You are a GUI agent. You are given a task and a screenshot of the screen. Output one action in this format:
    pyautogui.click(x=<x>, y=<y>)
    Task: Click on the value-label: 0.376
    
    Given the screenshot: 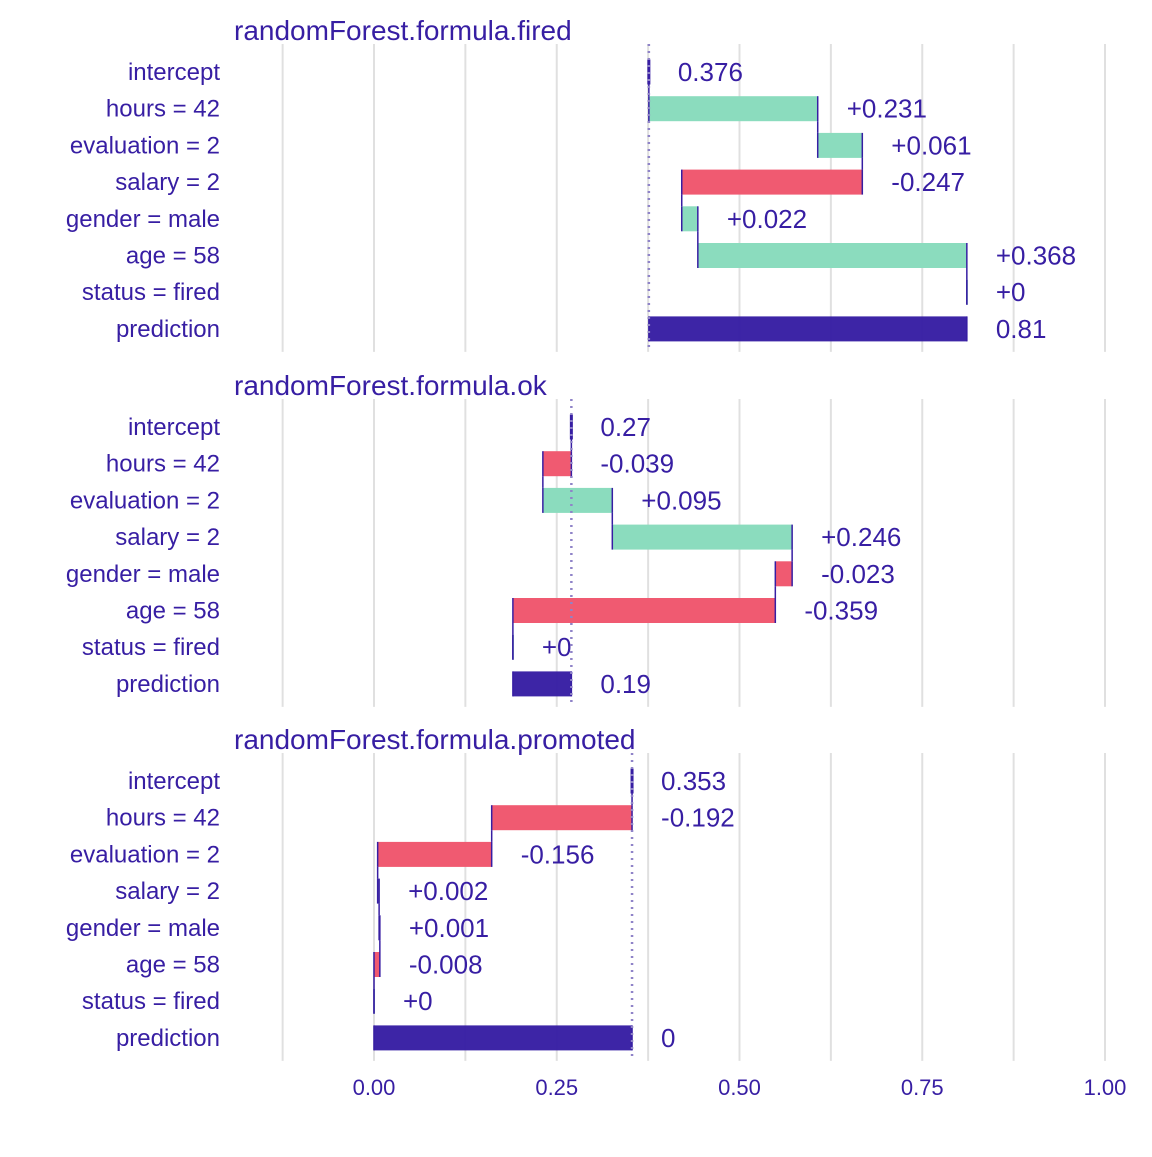 What is the action you would take?
    pyautogui.click(x=710, y=72)
    